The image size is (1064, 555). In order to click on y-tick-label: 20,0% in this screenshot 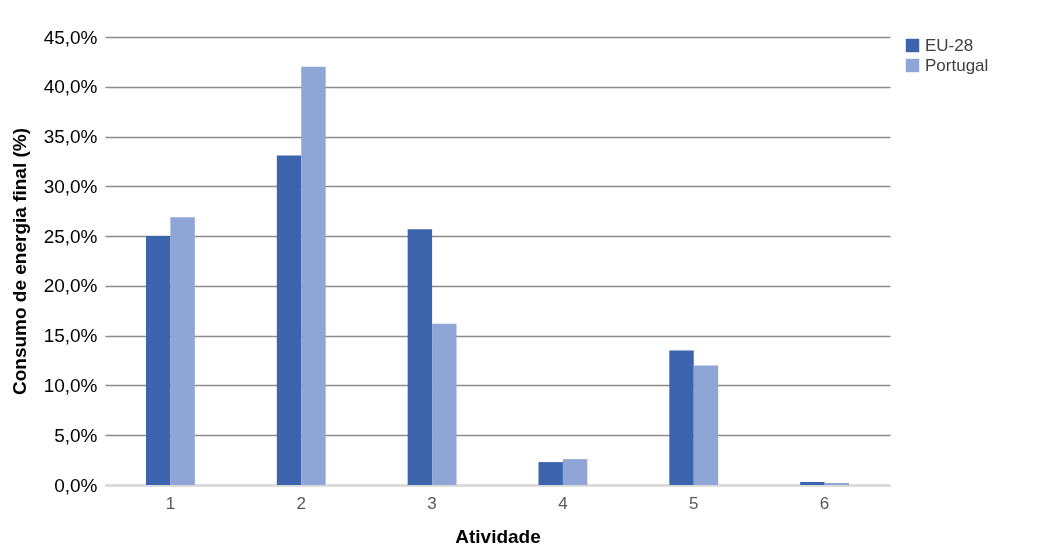, I will do `click(70, 286)`.